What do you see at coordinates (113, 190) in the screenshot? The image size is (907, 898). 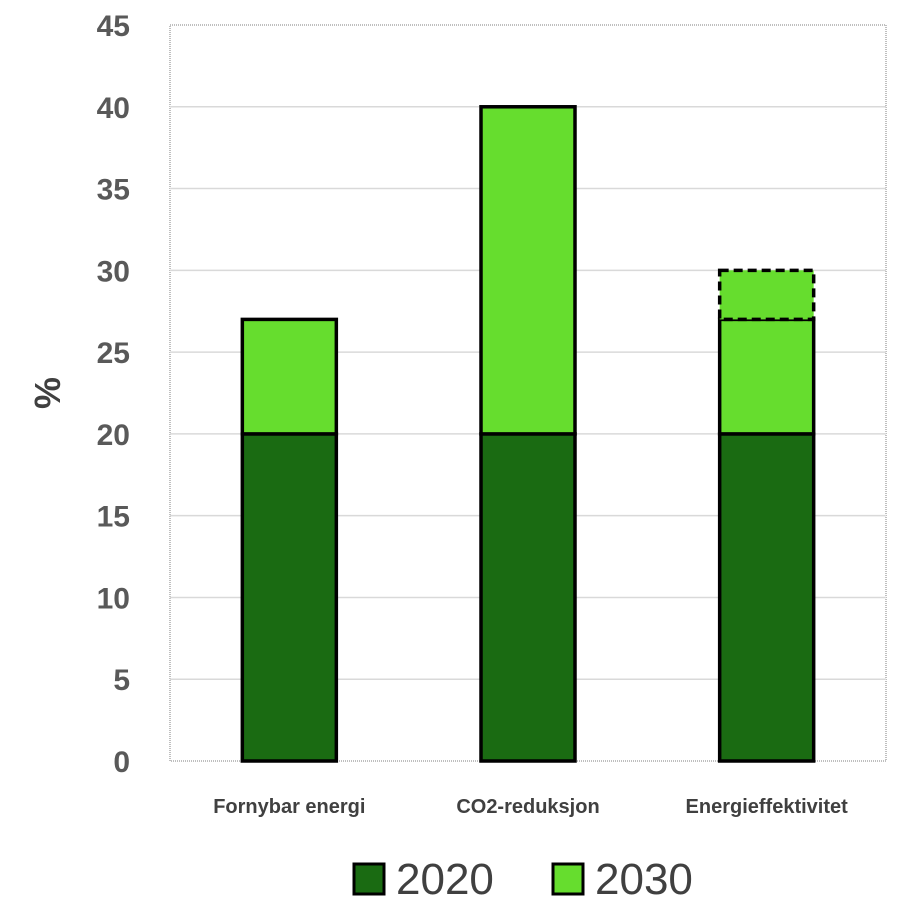 I see `y-tick-label: 35` at bounding box center [113, 190].